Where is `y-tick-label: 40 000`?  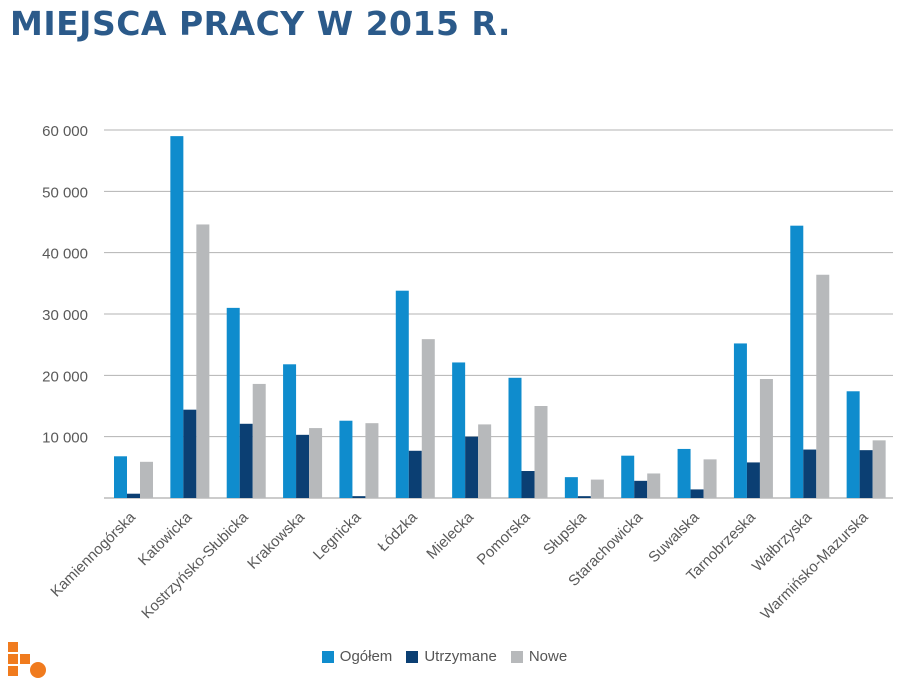 y-tick-label: 40 000 is located at coordinates (65, 254).